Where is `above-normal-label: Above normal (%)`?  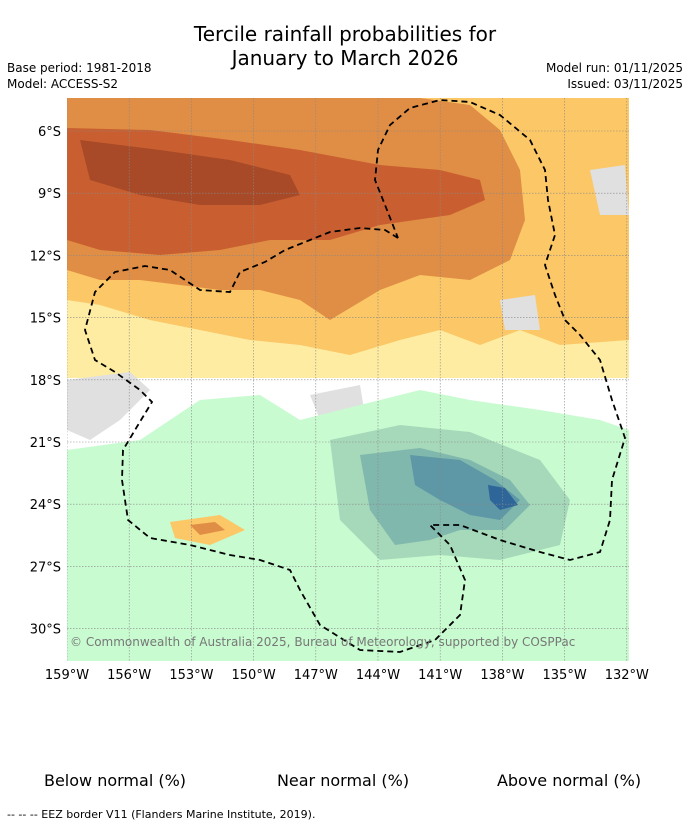 above-normal-label: Above normal (%) is located at coordinates (569, 780).